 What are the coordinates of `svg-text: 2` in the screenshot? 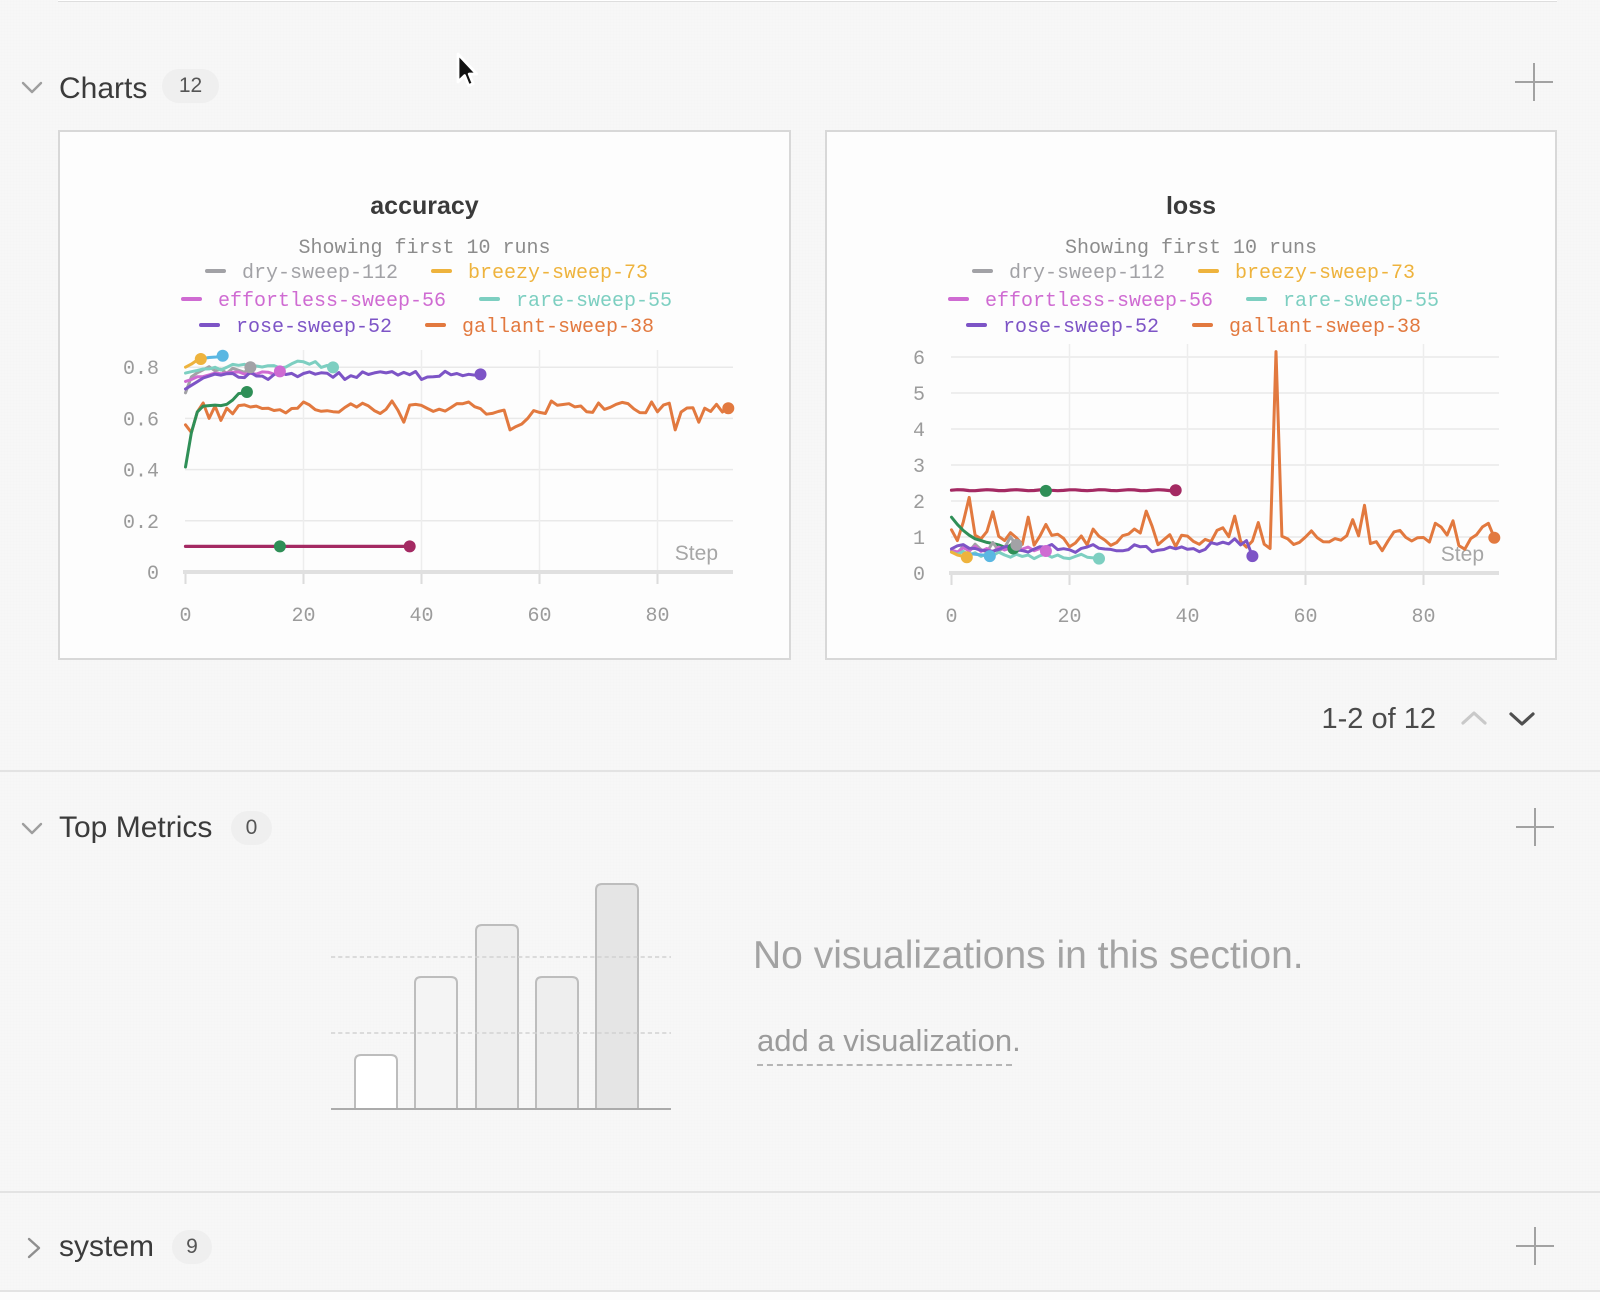 It's located at (919, 503).